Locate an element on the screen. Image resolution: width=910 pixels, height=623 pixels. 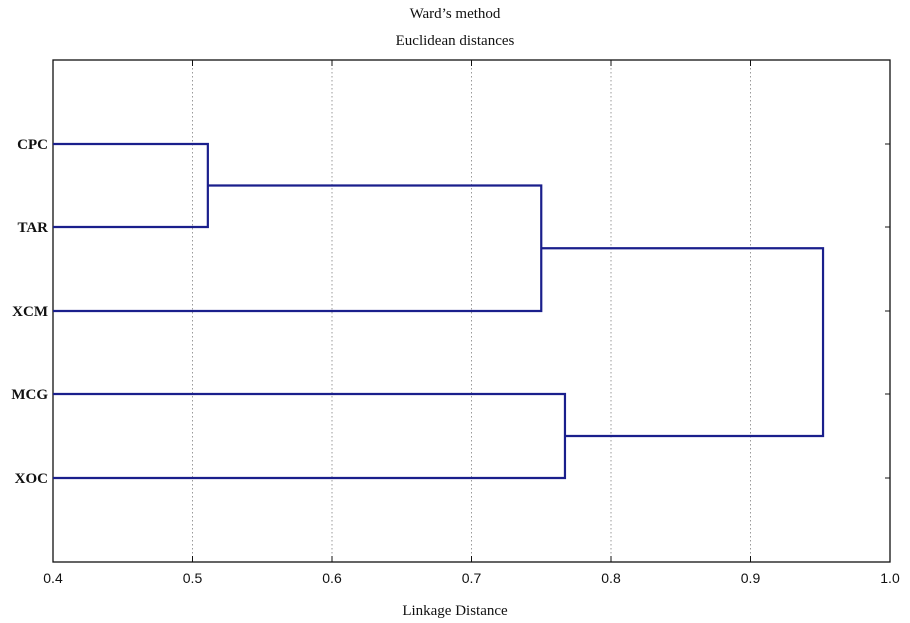
leaf-label: XOC is located at coordinates (31, 479).